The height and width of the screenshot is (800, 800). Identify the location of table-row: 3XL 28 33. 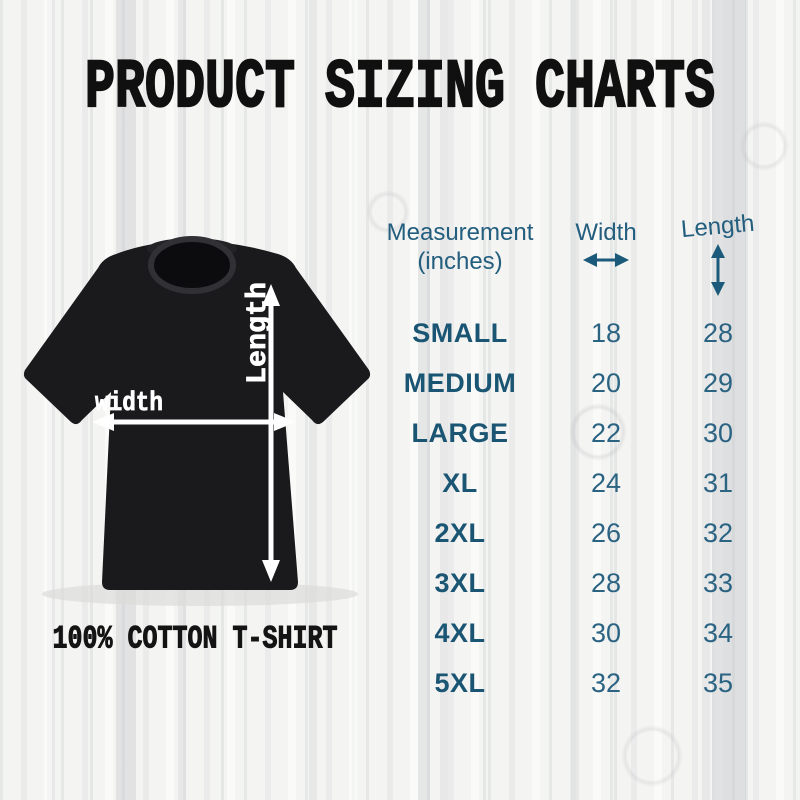
(576, 583).